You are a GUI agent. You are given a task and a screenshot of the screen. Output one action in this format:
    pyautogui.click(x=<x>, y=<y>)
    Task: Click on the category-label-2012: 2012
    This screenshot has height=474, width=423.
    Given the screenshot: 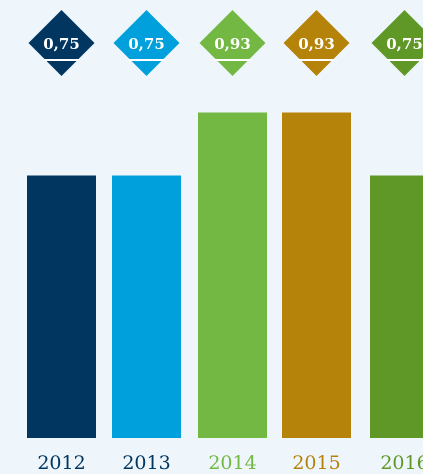 What is the action you would take?
    pyautogui.click(x=61, y=463)
    